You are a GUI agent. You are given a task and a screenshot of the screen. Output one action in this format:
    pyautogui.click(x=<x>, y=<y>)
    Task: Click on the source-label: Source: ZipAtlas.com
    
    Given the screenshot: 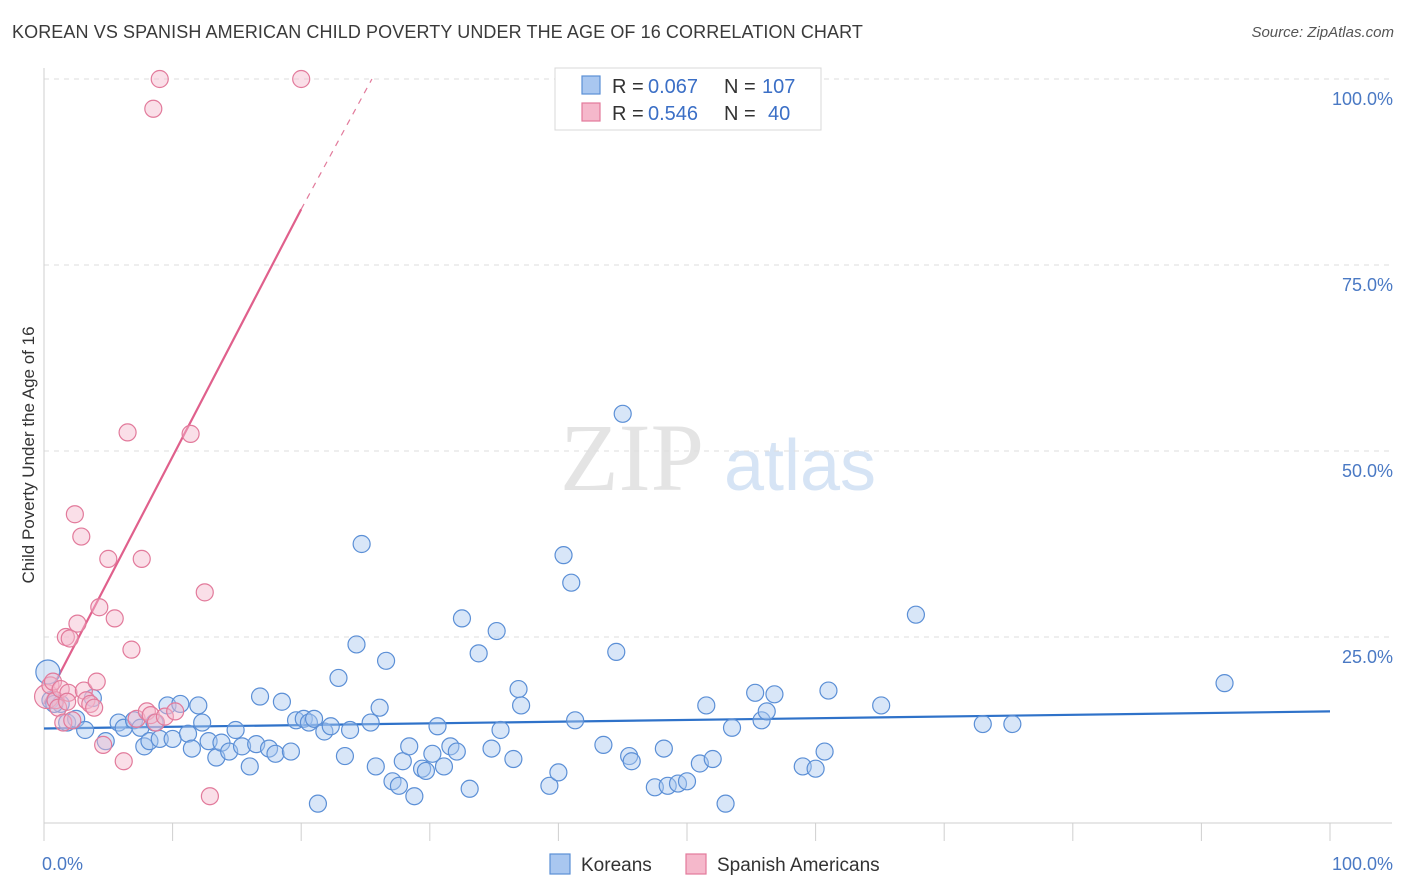 What is the action you would take?
    pyautogui.click(x=1322, y=32)
    